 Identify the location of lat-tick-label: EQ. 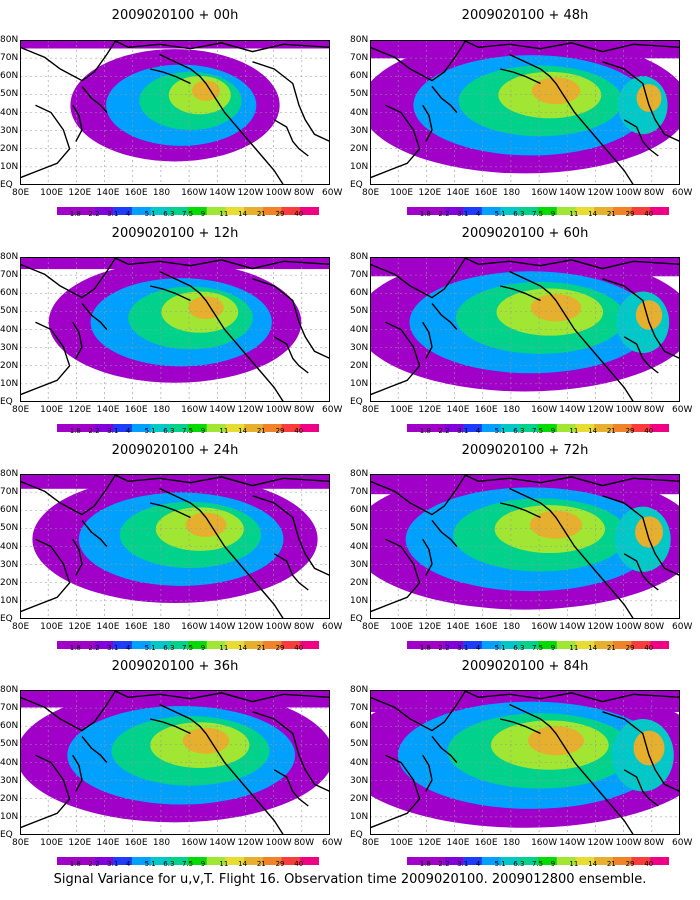
(6, 402).